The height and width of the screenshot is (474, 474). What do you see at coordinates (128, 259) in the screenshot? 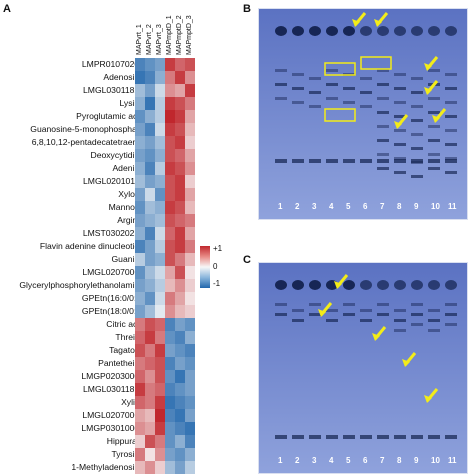
I see `heatmap-row-label: Guanine` at bounding box center [128, 259].